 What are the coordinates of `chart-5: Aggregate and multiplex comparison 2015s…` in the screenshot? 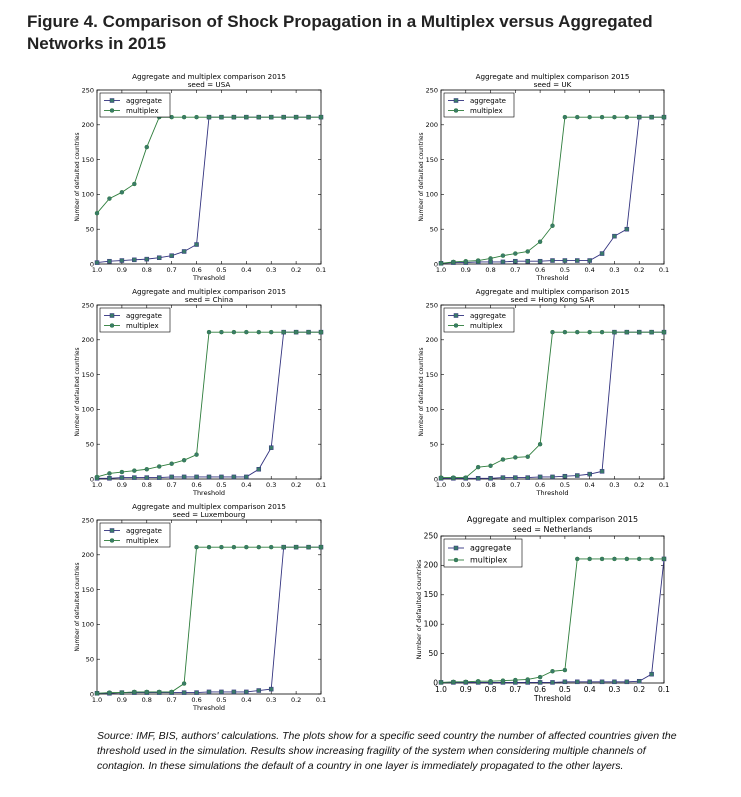 It's located at (200, 607).